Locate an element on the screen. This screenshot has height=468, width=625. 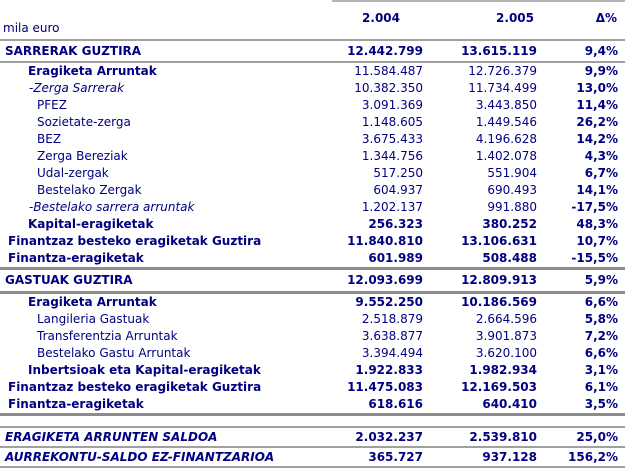
value-2004: 9.552.250 is located at coordinates (389, 302).